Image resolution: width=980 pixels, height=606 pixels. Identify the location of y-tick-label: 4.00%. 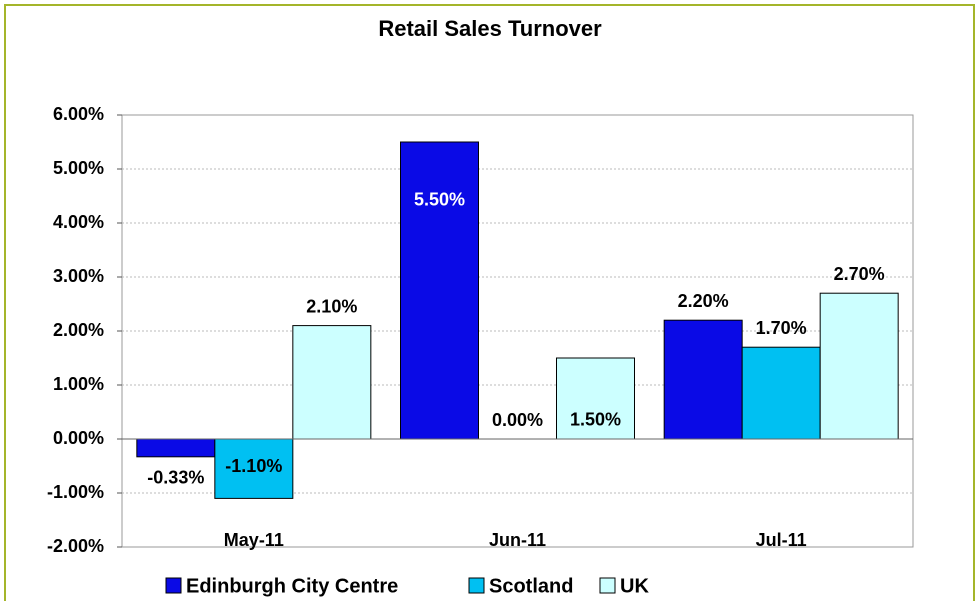
(78, 222).